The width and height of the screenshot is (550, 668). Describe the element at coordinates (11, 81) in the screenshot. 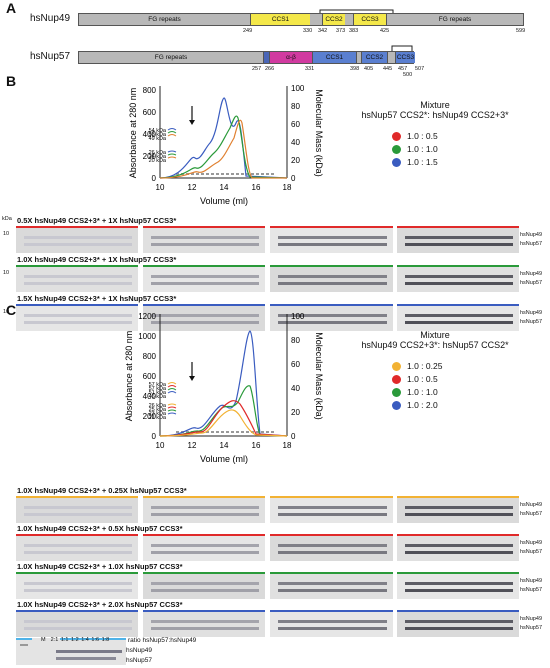

I see `panel-letter-b: B` at that location.